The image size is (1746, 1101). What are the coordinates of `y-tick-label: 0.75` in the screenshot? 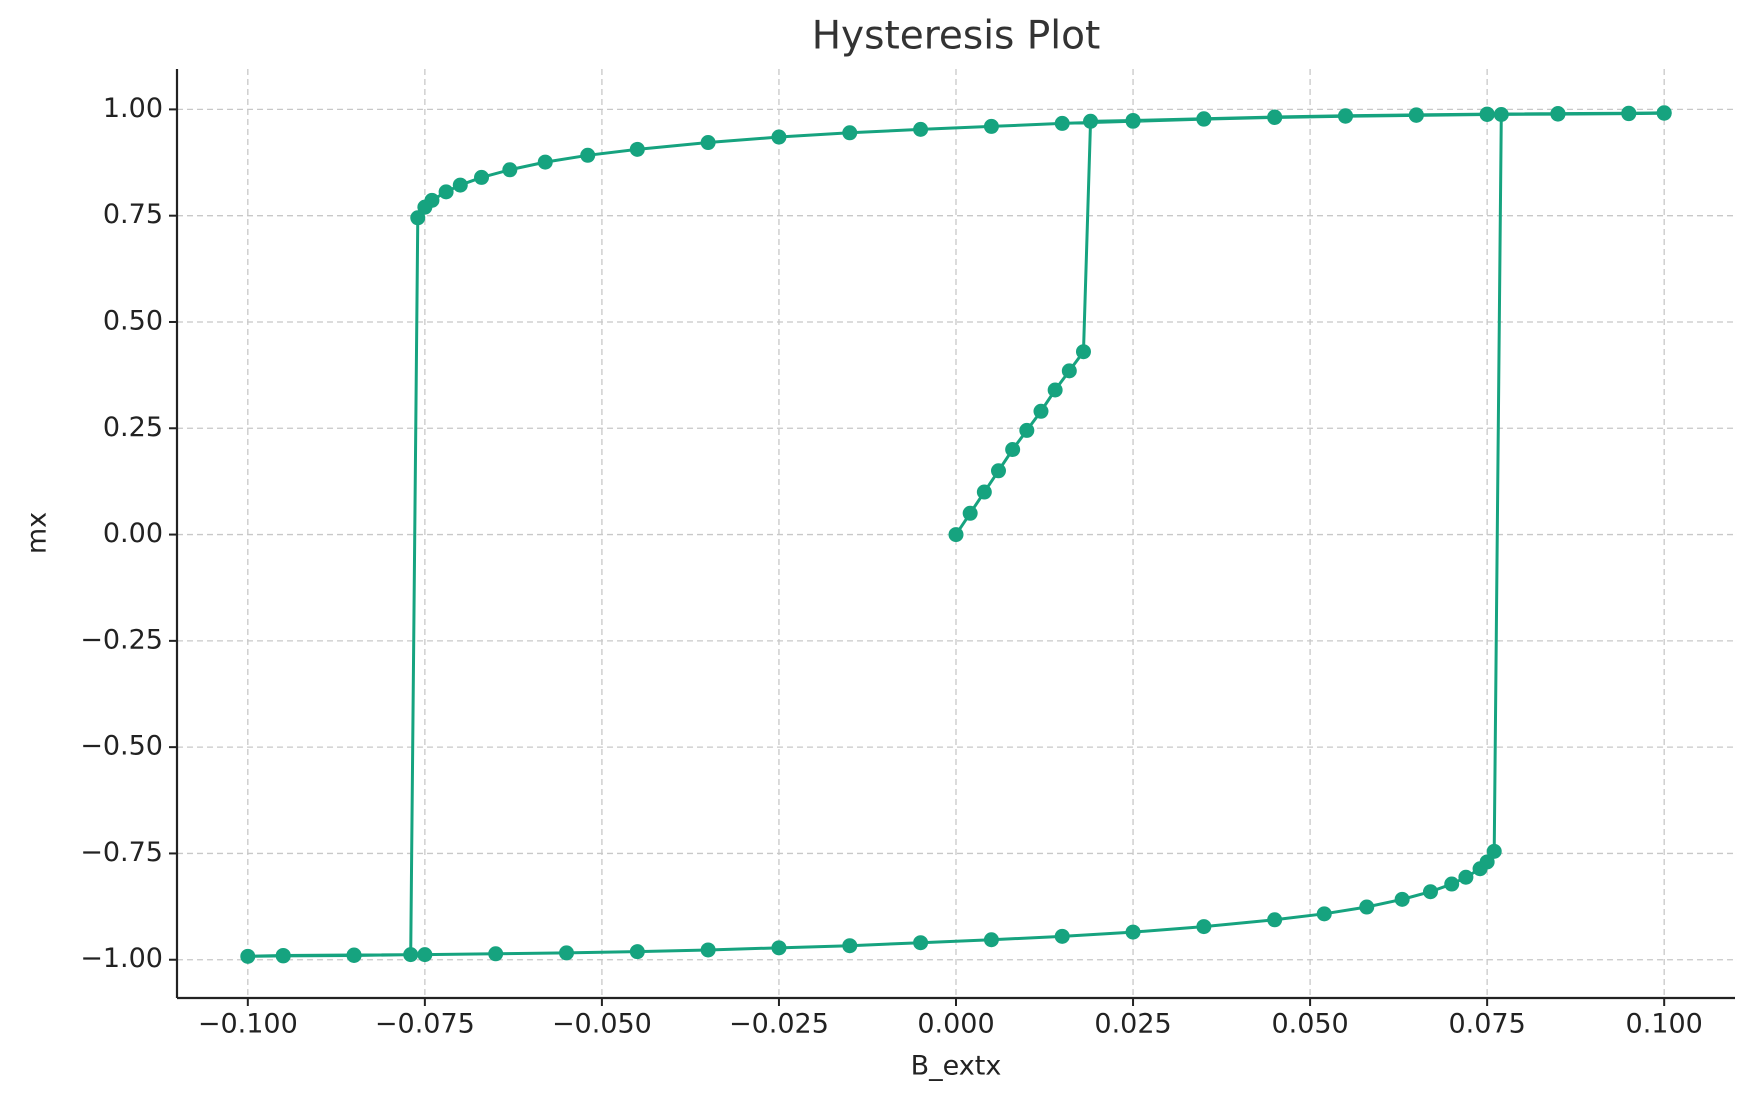 It's located at (133, 214).